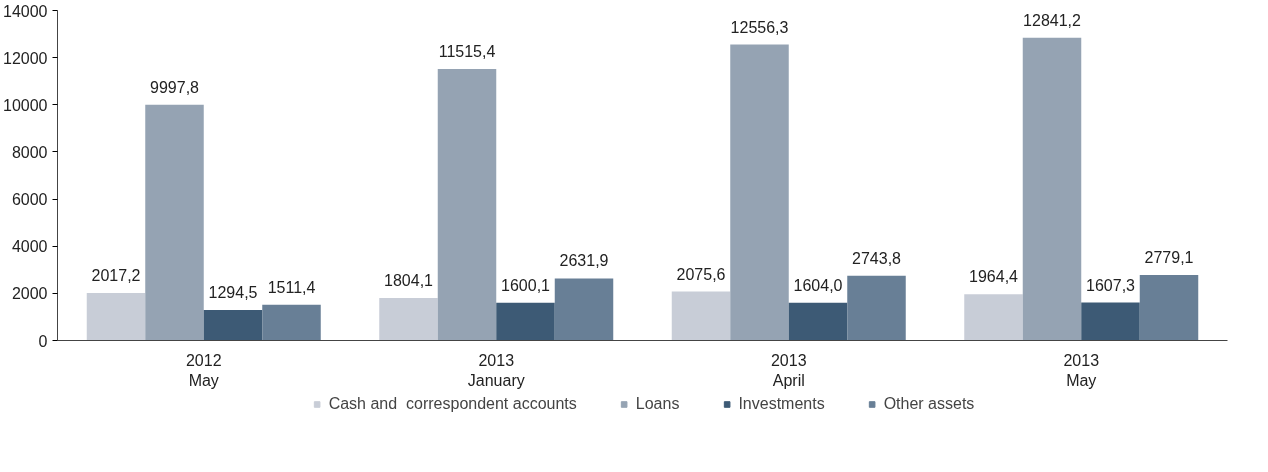 The width and height of the screenshot is (1268, 472). Describe the element at coordinates (929, 404) in the screenshot. I see `legend-label: Other assets` at that location.